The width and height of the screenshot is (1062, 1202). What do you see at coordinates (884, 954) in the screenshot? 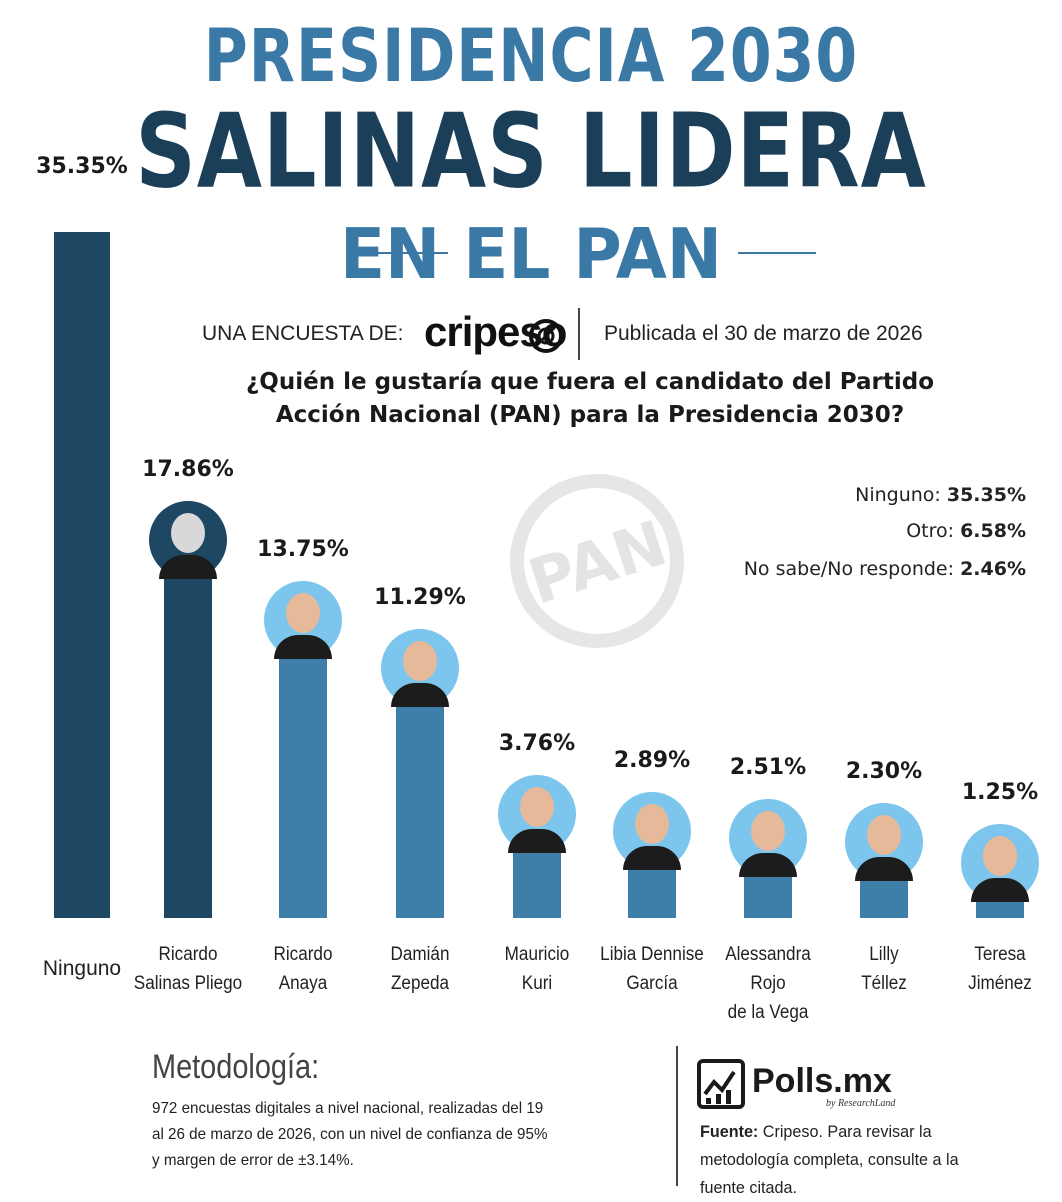
I see `category-label-line: Lilly` at bounding box center [884, 954].